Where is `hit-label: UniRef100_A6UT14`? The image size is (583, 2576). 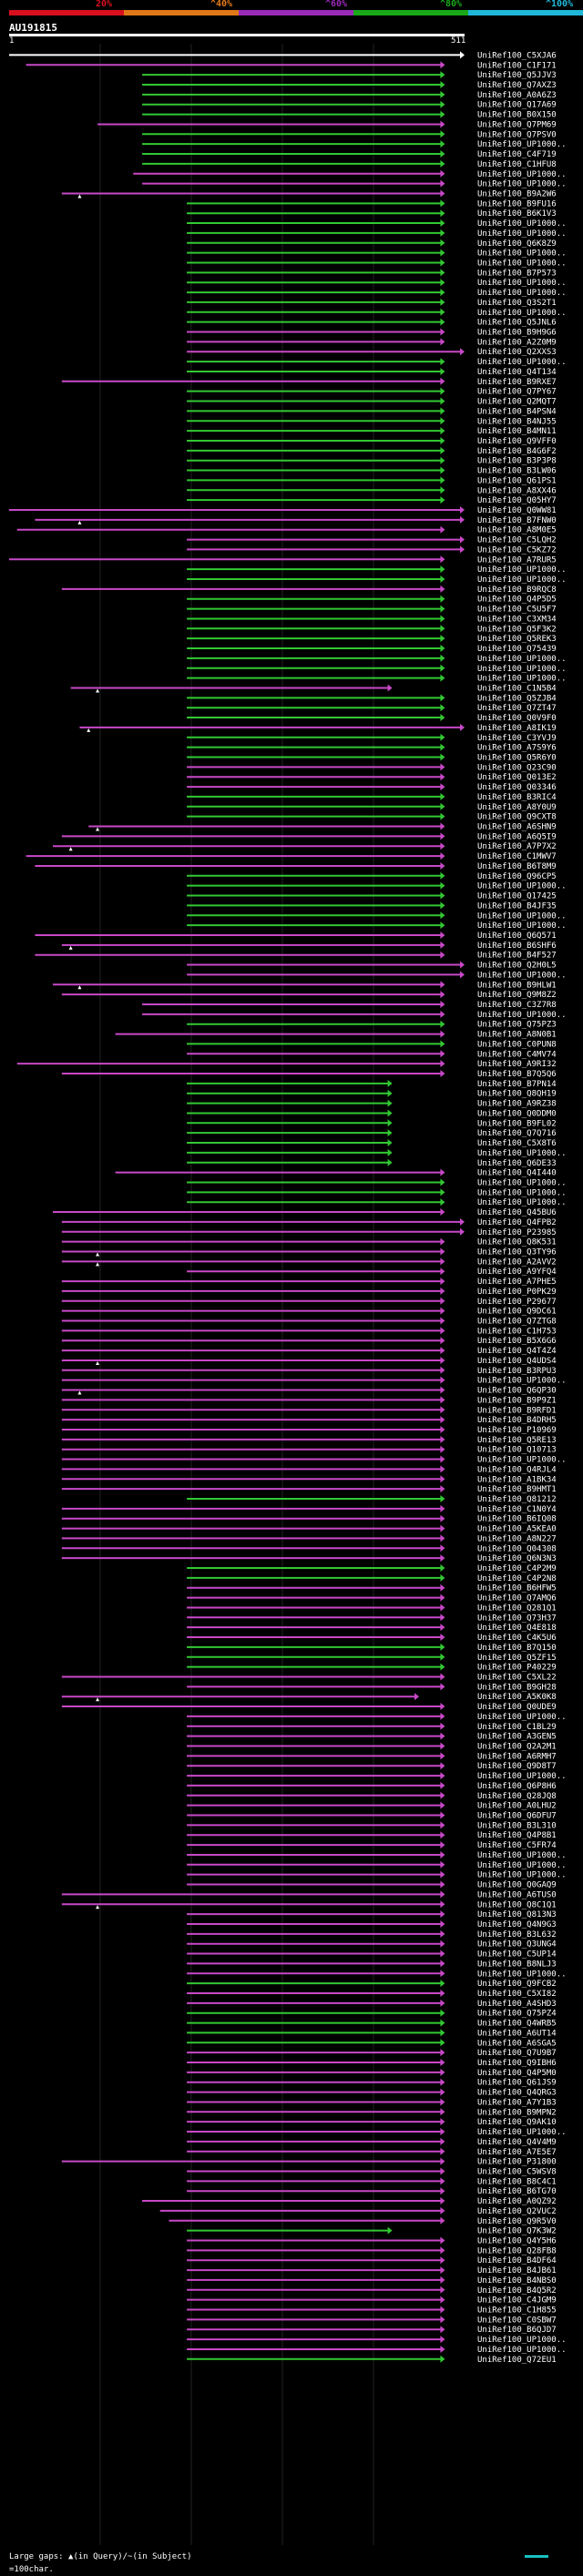 hit-label: UniRef100_A6UT14 is located at coordinates (517, 2033).